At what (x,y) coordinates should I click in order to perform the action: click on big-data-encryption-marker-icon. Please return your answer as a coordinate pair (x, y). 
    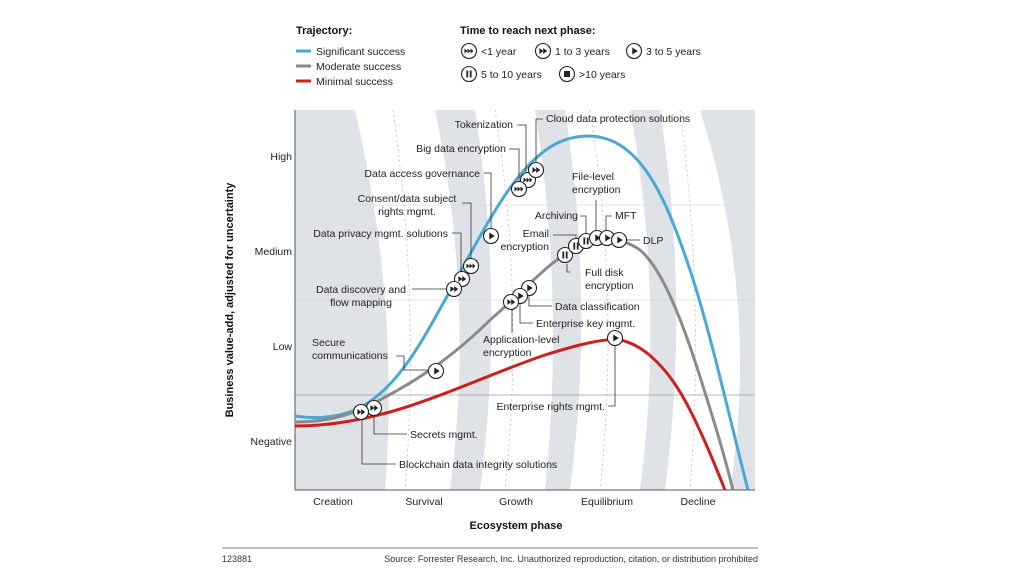
    Looking at the image, I should click on (519, 189).